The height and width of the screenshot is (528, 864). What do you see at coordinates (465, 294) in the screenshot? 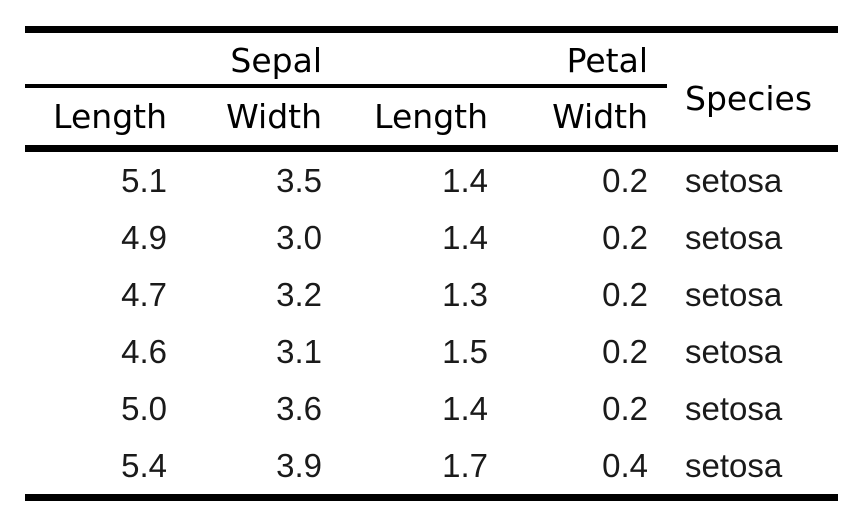
I see `cell-petal-length: 1.3` at bounding box center [465, 294].